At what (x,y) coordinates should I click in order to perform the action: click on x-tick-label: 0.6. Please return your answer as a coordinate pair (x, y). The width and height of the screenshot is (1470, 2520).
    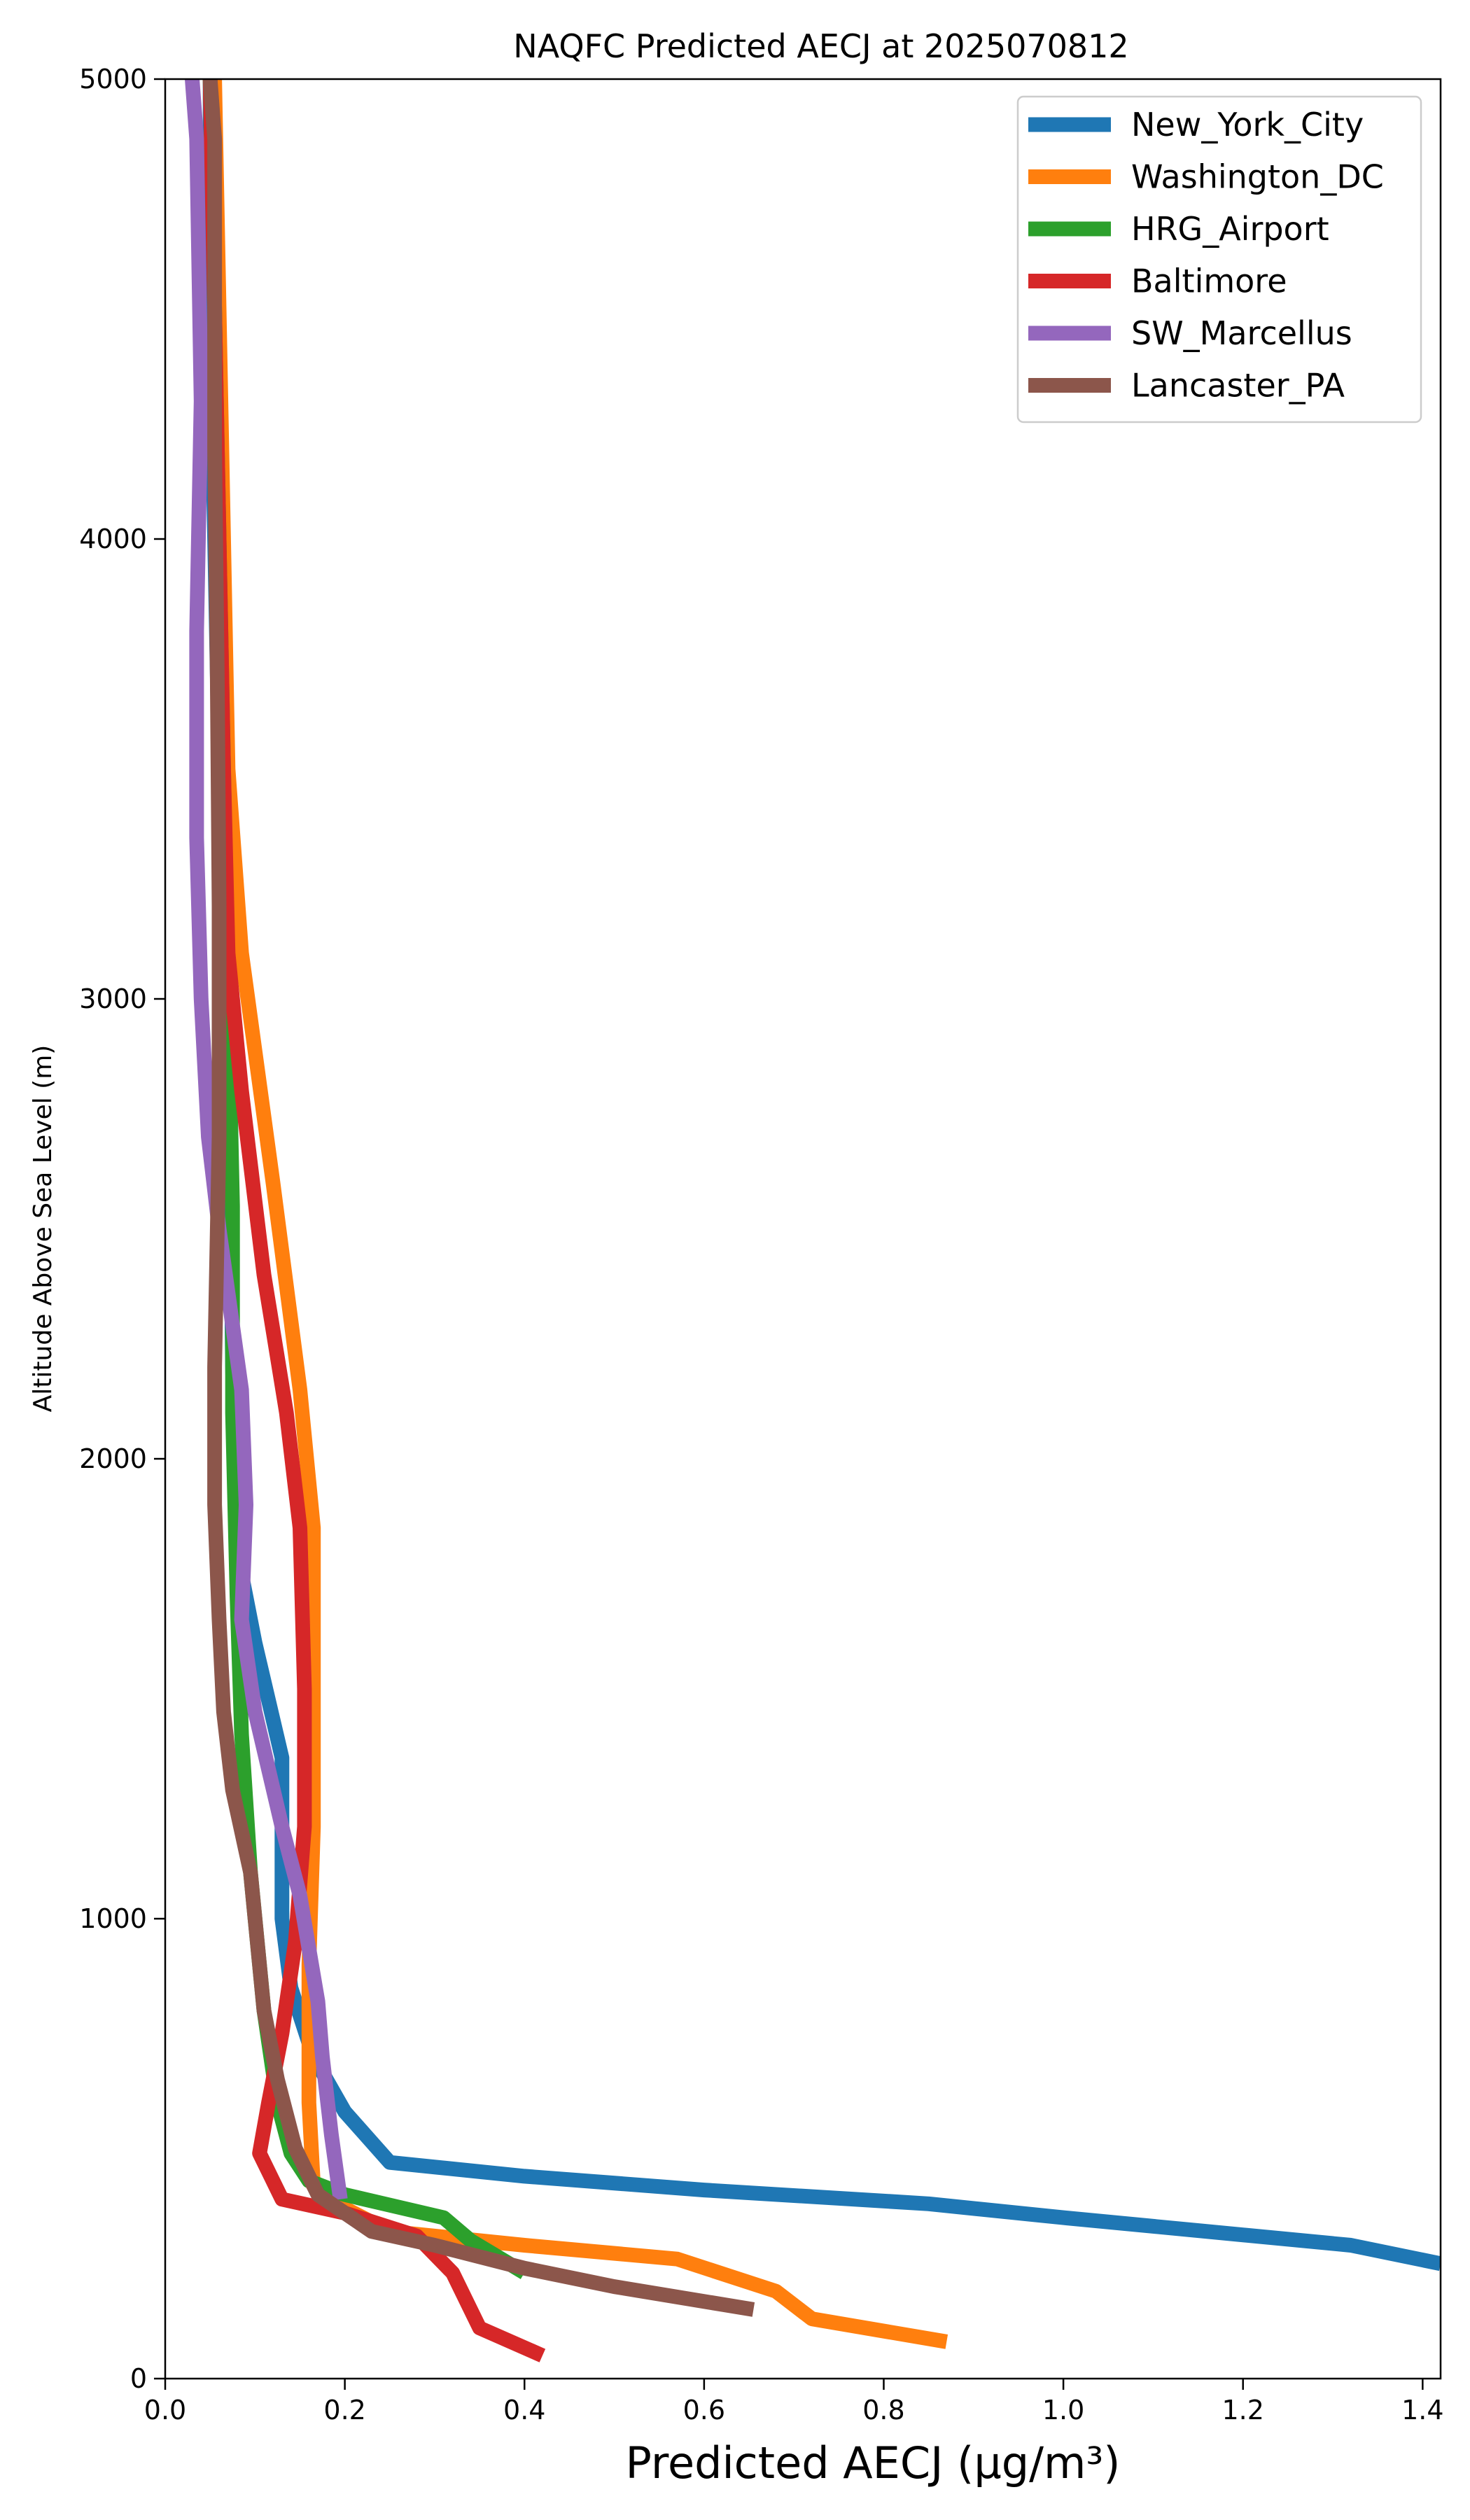
    Looking at the image, I should click on (704, 2410).